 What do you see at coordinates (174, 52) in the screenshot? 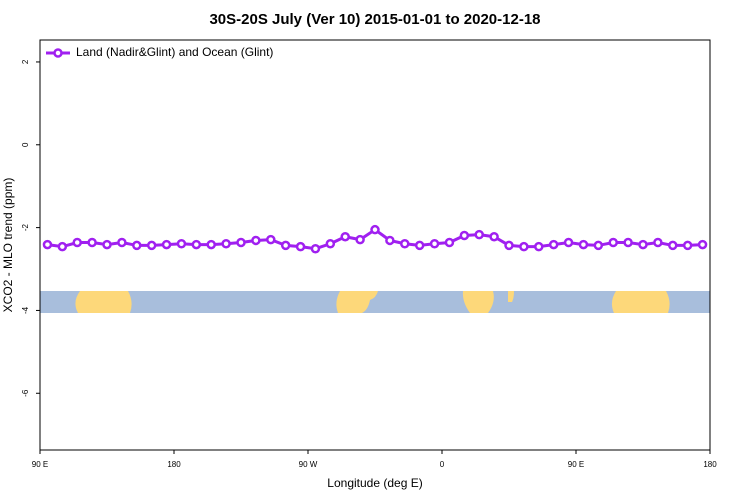
I see `legend-label: Land (Nadir&Glint) and Ocean (Glint)` at bounding box center [174, 52].